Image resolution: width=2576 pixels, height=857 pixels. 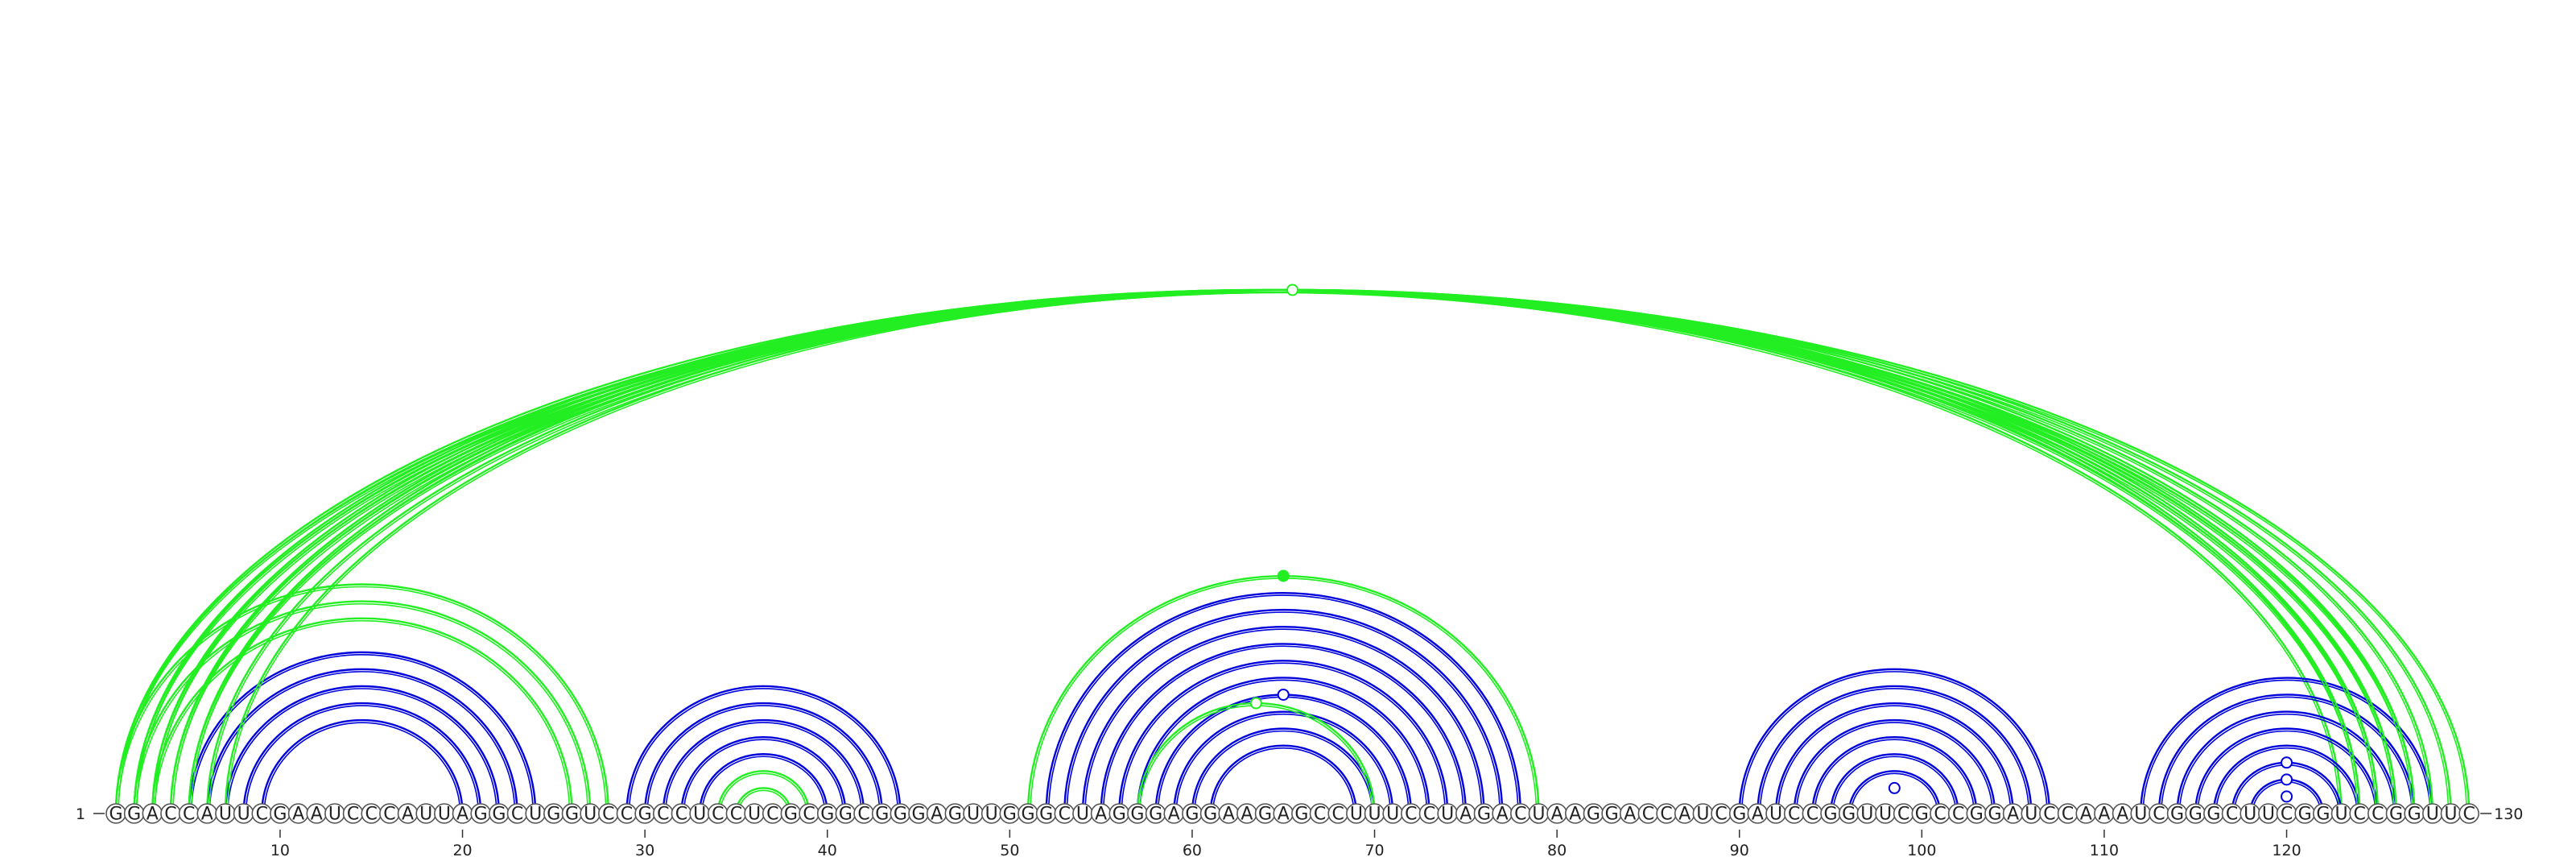 I want to click on nucleotide-90: G, so click(x=1739, y=815).